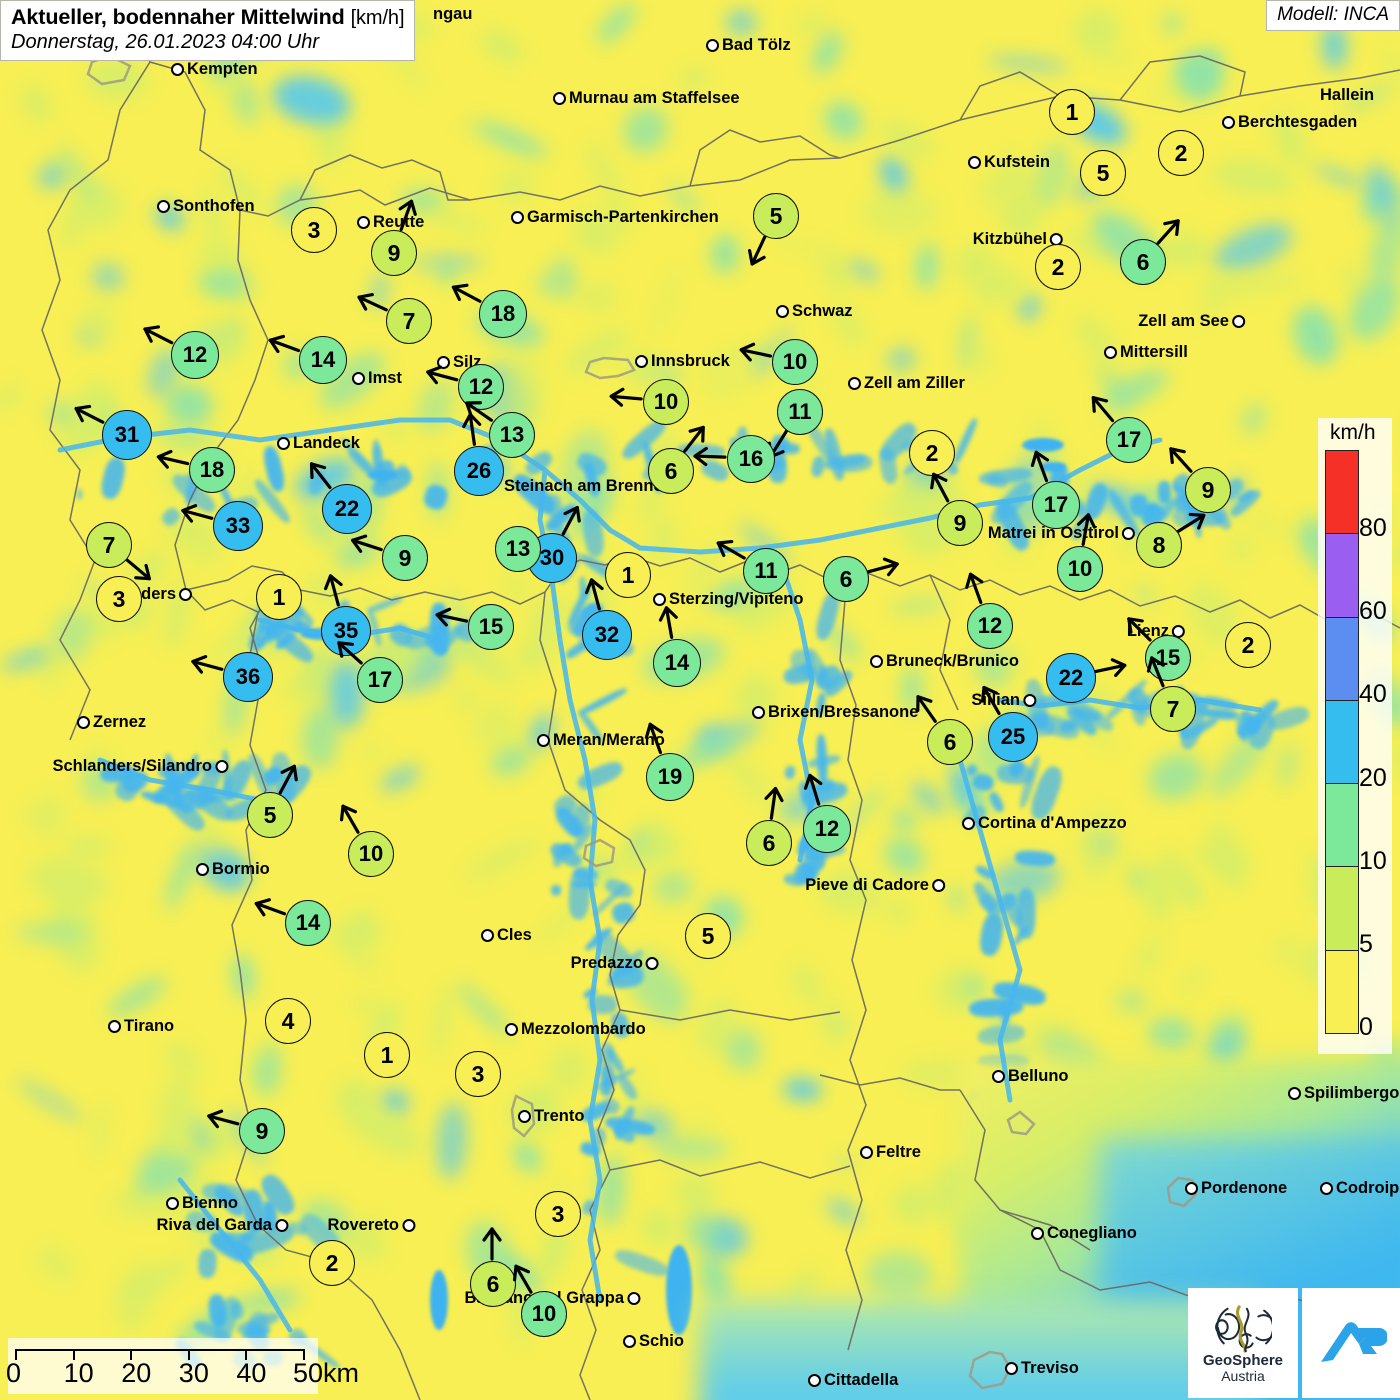  I want to click on wind-station-marker: 25, so click(1012, 736).